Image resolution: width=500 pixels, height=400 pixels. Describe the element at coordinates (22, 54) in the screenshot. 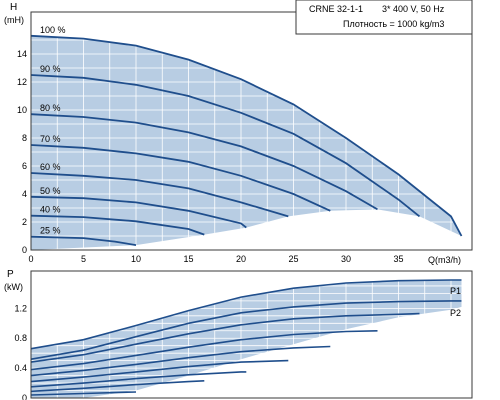

I see `head-y-tick-label: 14` at that location.